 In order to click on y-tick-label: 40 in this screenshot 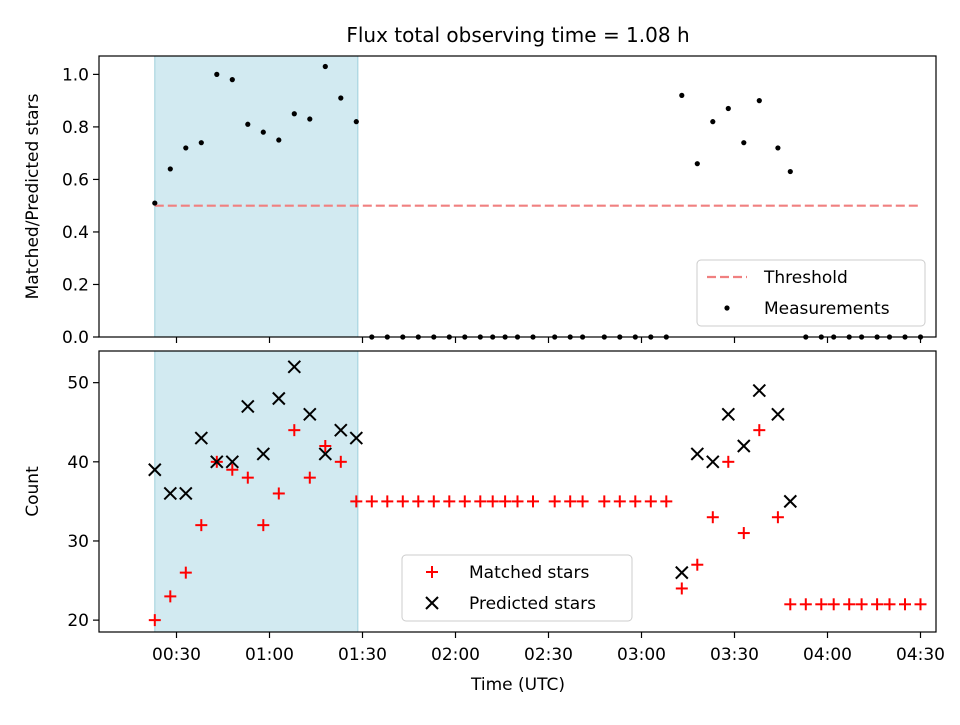, I will do `click(78, 463)`.